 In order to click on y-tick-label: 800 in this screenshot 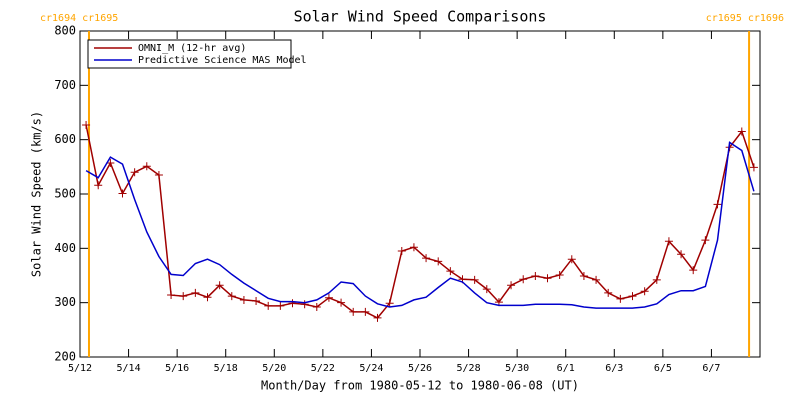, I will do `click(65, 31)`.